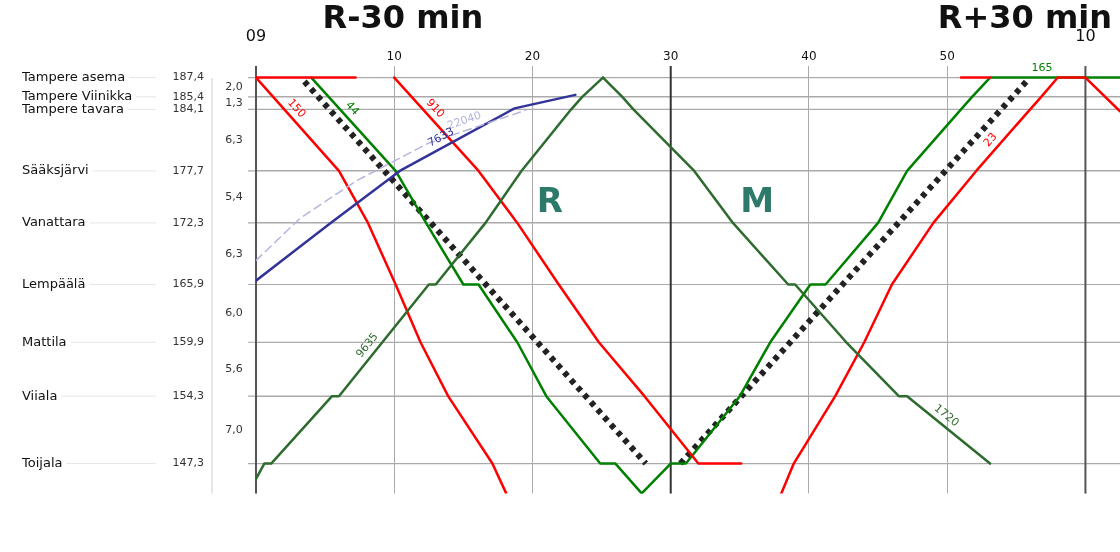 The width and height of the screenshot is (1120, 552). I want to click on x-tick-label: 30, so click(671, 55).